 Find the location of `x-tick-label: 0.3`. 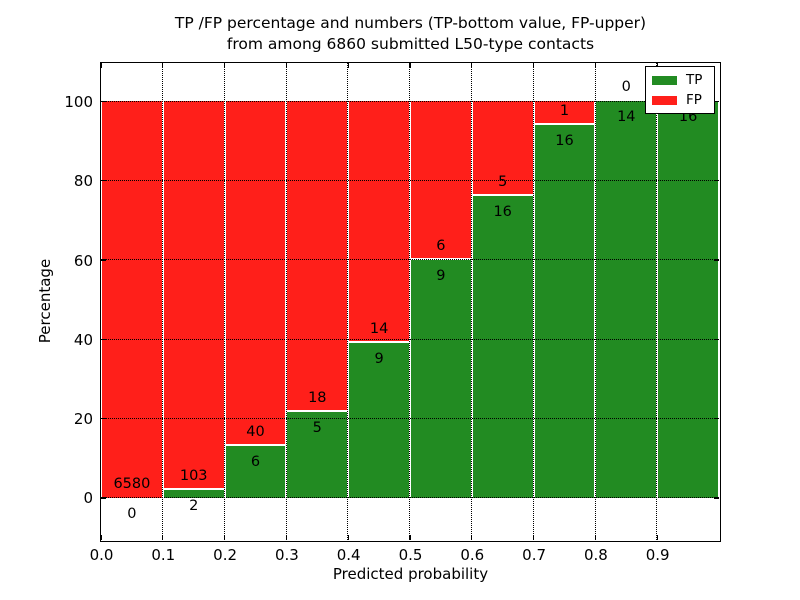

x-tick-label: 0.3 is located at coordinates (286, 555).